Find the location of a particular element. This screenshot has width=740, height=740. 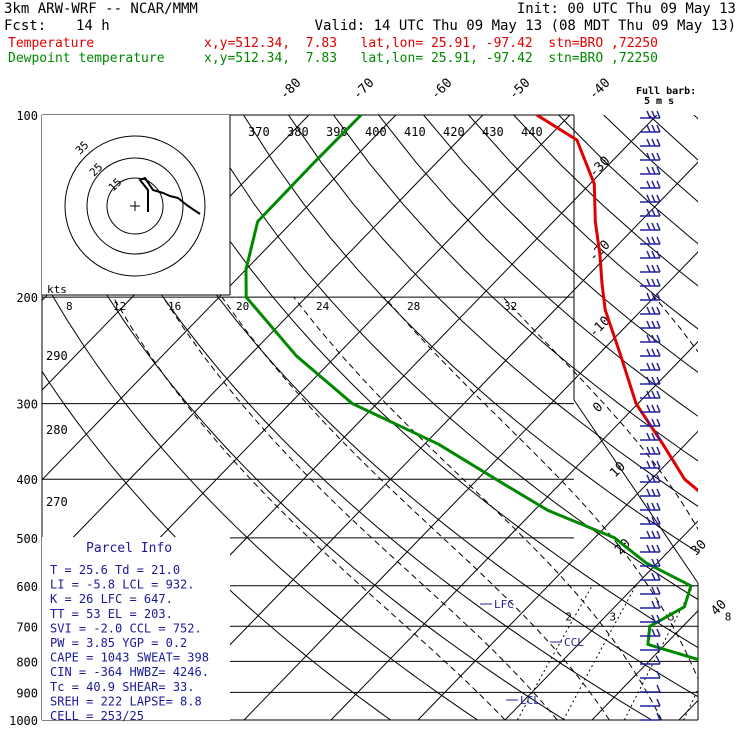

parcel-row: CELL = 253/25 is located at coordinates (97, 716).